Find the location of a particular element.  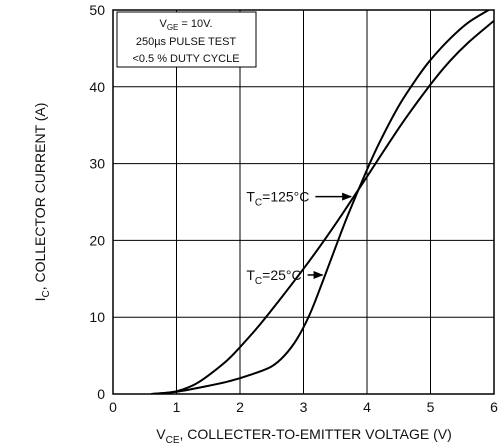

x-tick-label: 5 is located at coordinates (431, 407).